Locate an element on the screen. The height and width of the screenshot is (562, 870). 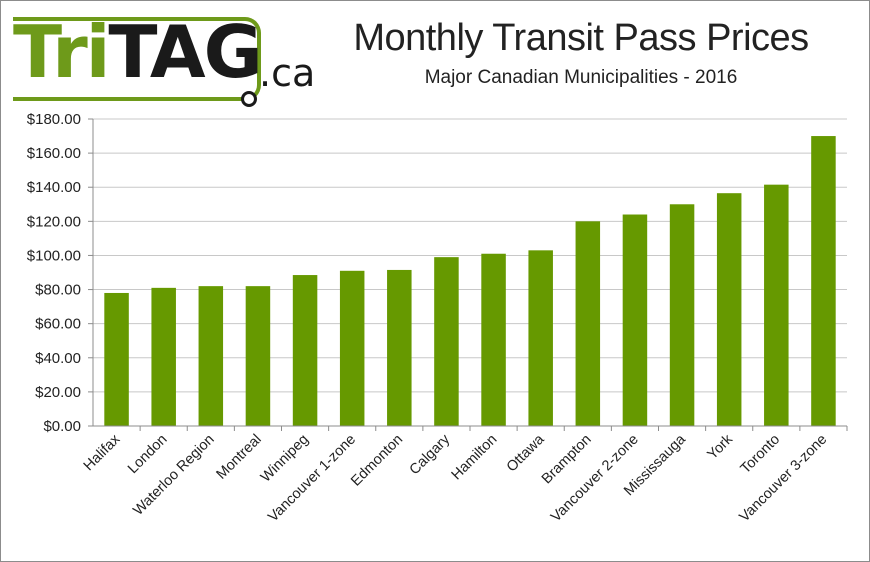
x-tick-label: York is located at coordinates (721, 447).